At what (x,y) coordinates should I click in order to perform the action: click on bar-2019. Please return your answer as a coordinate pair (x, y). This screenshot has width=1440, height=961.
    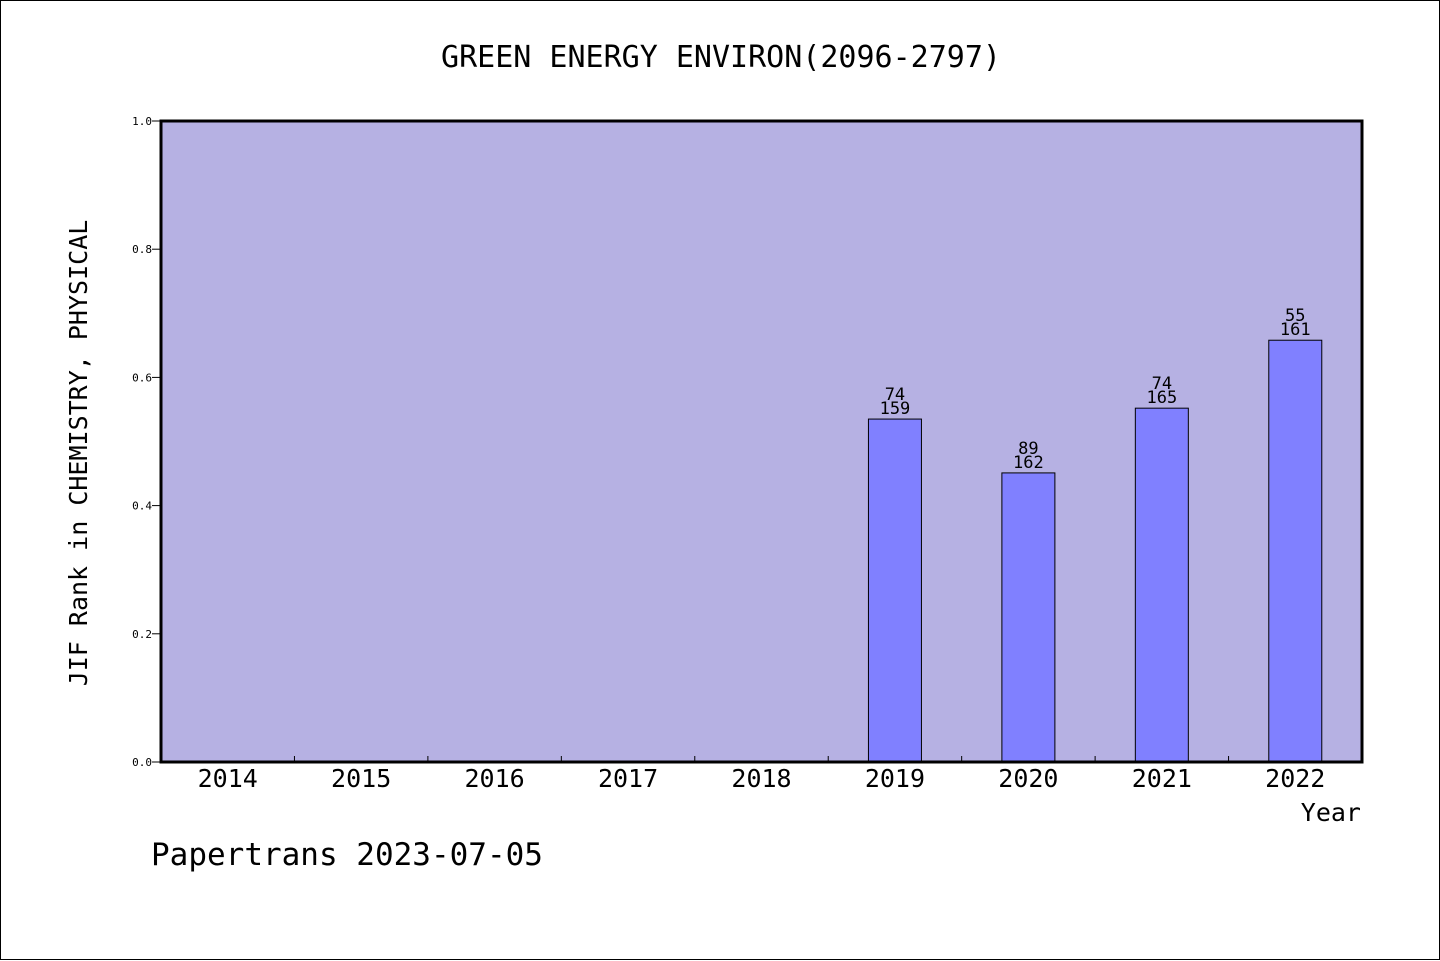
    Looking at the image, I should click on (894, 590).